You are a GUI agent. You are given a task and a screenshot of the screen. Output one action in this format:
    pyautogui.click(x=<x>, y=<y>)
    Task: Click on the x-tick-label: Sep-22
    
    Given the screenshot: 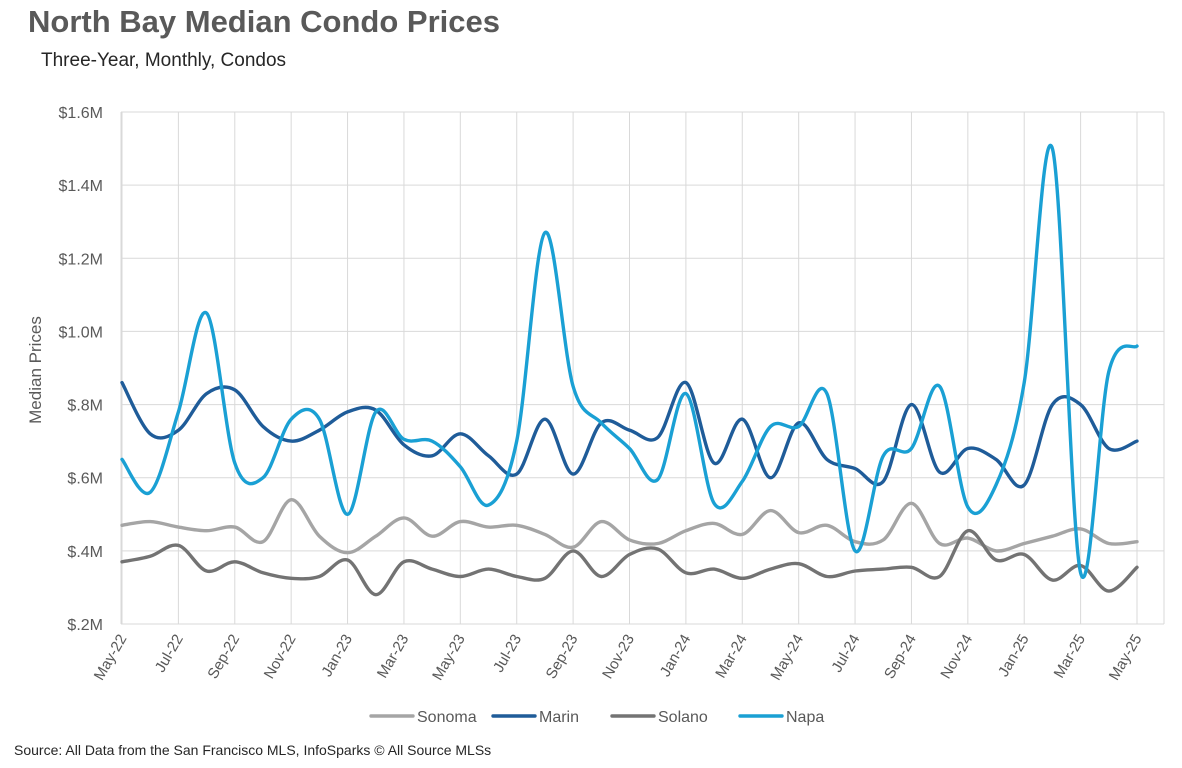 What is the action you would take?
    pyautogui.click(x=223, y=657)
    